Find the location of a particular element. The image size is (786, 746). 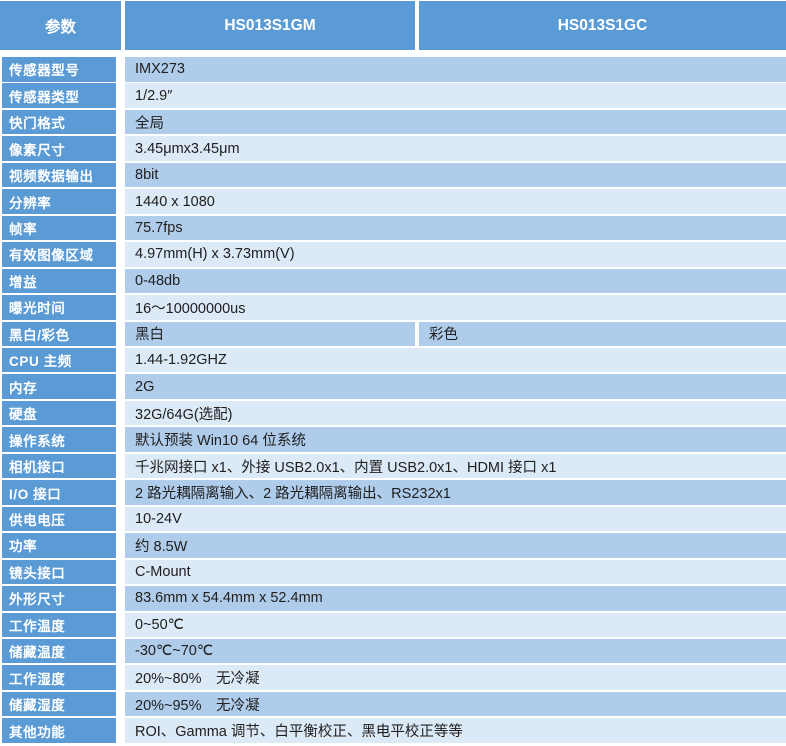

table-row: 黑白/彩色 黑白 彩色 is located at coordinates (393, 334).